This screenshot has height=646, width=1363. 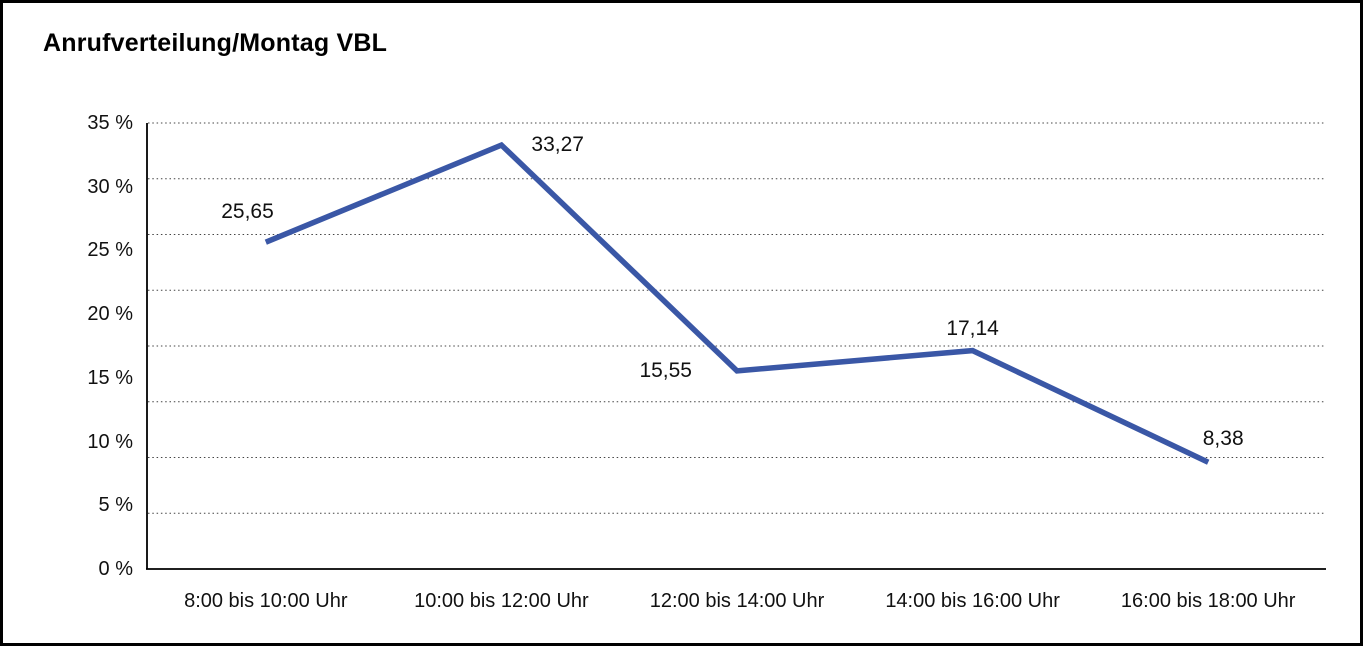 What do you see at coordinates (266, 601) in the screenshot?
I see `x-tick-label: 8:00 bis 10:00 Uhr` at bounding box center [266, 601].